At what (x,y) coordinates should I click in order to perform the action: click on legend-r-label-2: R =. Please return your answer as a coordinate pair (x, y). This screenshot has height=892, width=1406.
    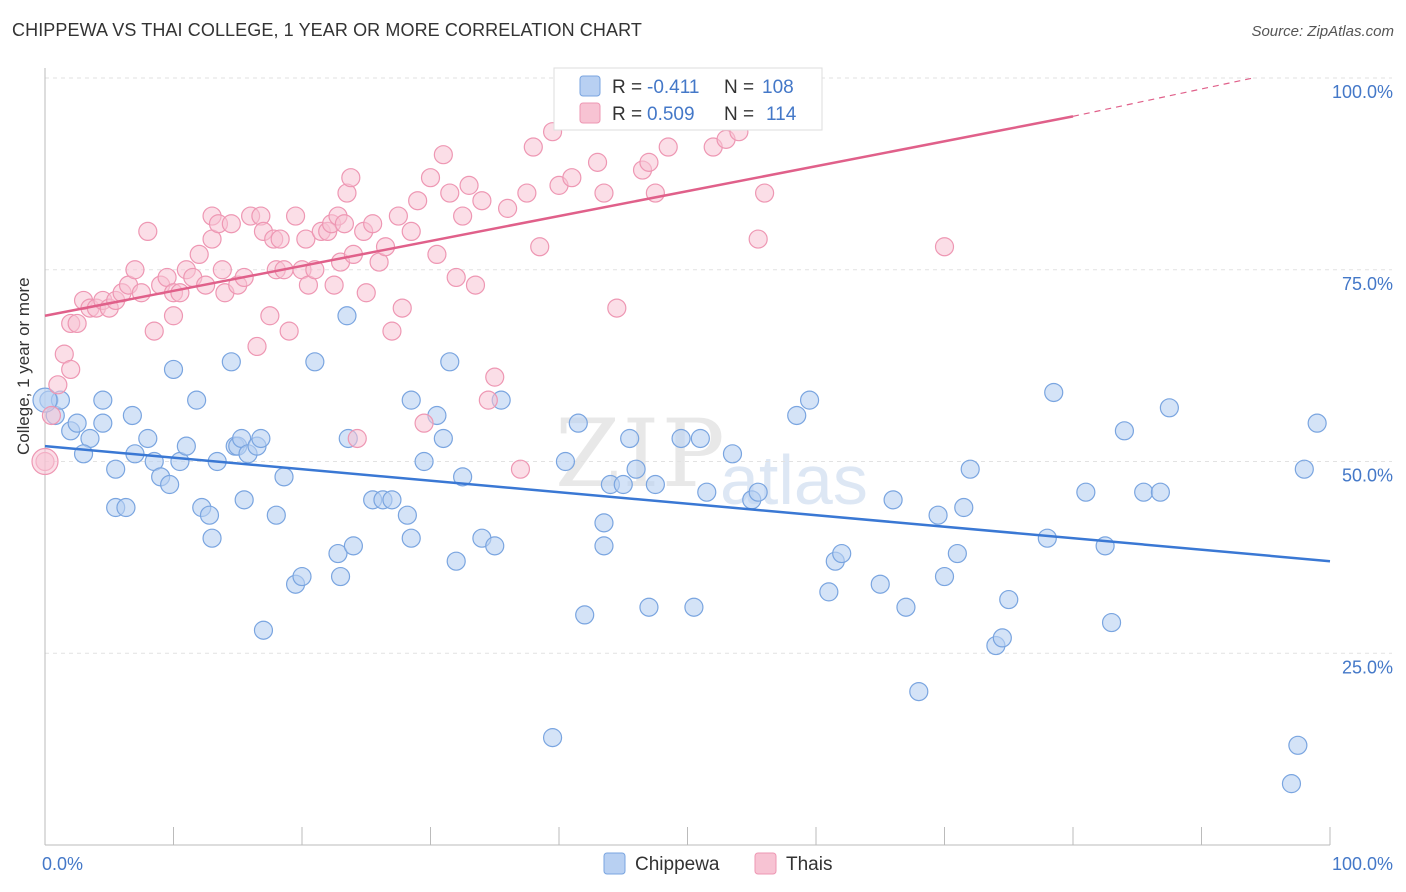
    Looking at the image, I should click on (627, 114).